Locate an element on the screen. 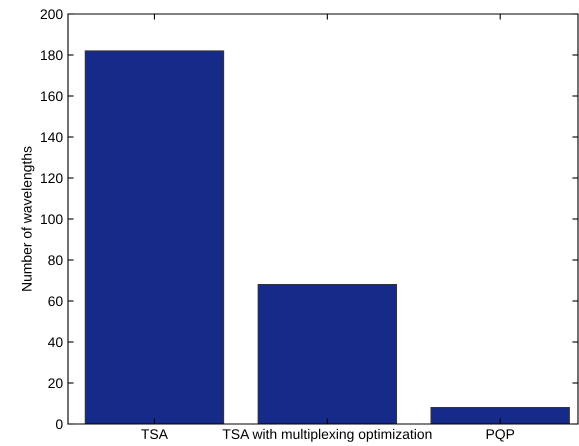  y-tick-label: 0 is located at coordinates (59, 424).